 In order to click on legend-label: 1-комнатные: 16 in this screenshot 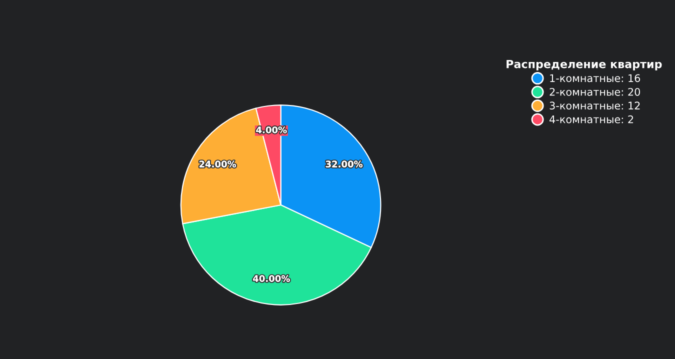, I will do `click(595, 78)`.